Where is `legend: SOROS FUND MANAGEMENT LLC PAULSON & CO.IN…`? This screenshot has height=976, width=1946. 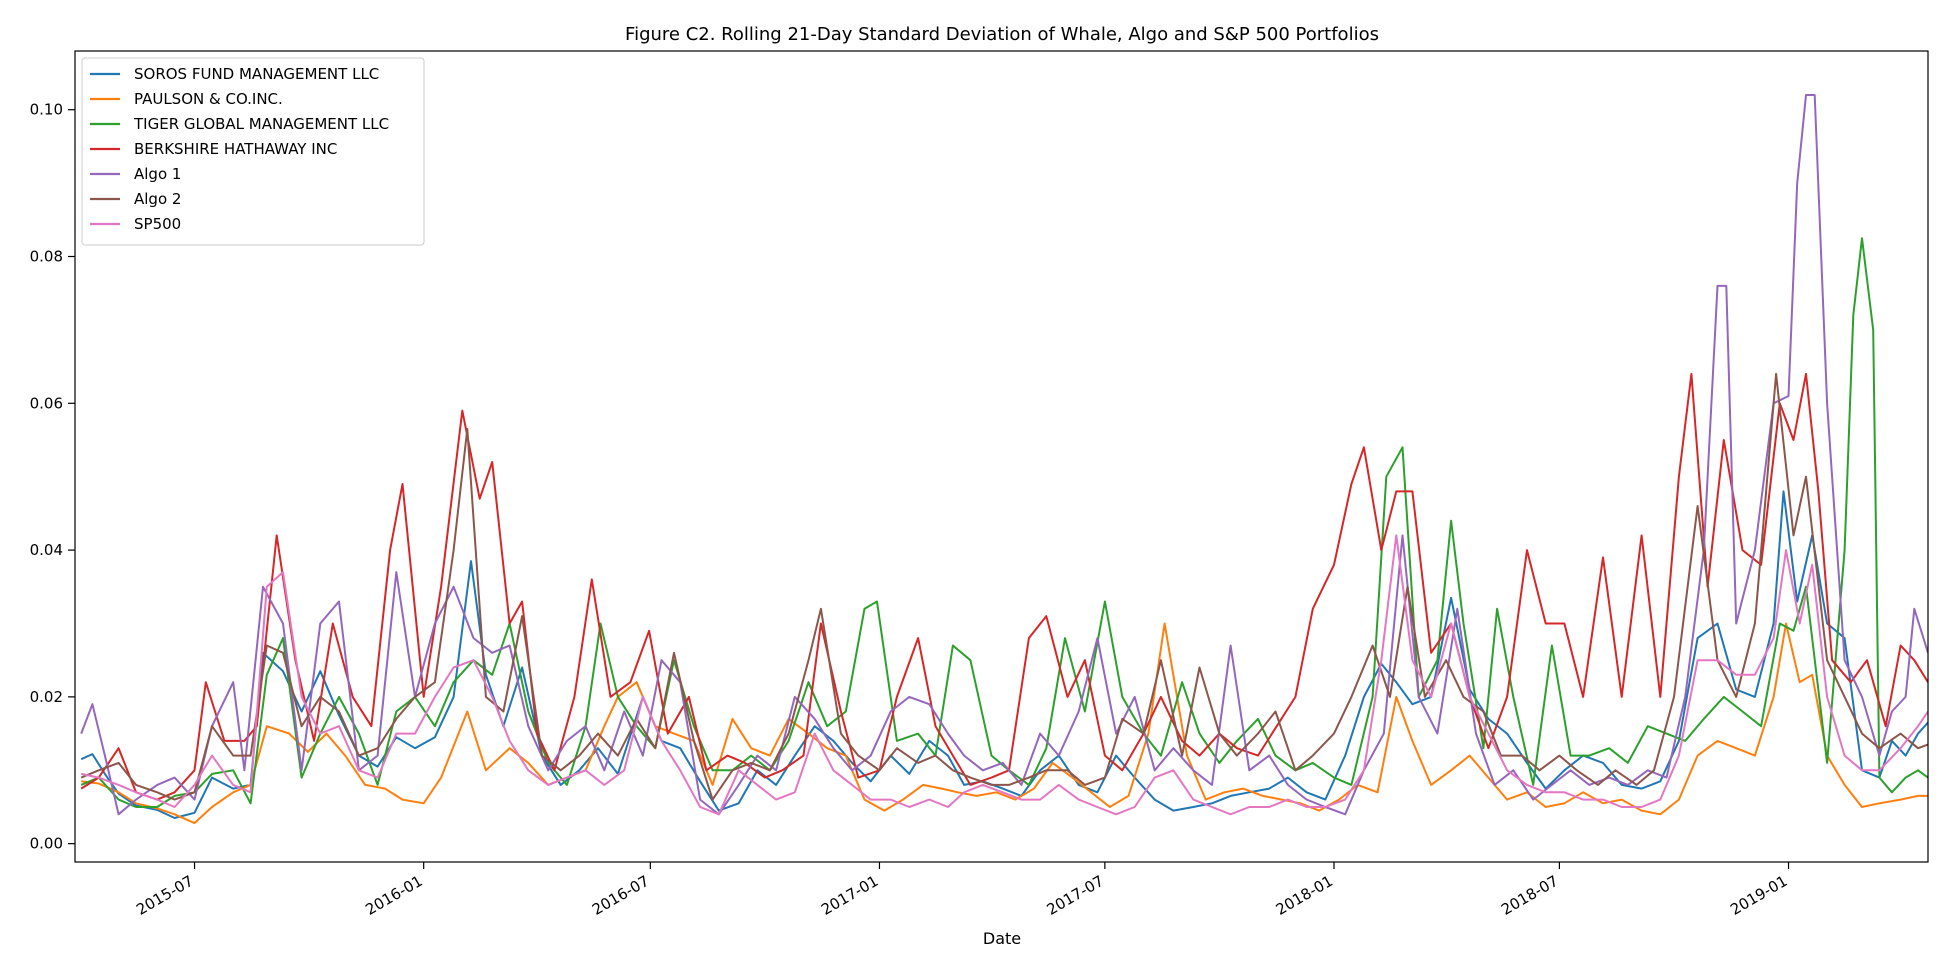 legend: SOROS FUND MANAGEMENT LLC PAULSON & CO.IN… is located at coordinates (253, 151).